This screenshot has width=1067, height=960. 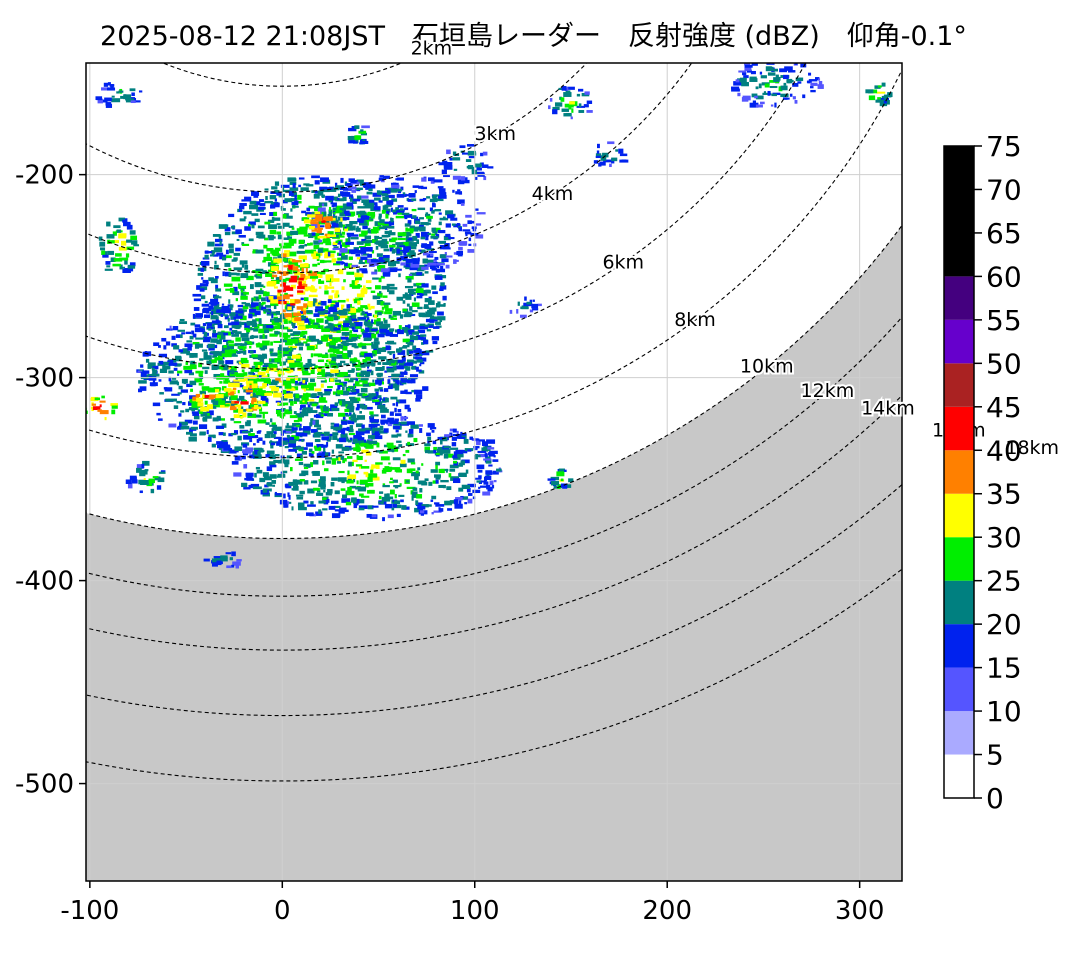 What do you see at coordinates (282, 911) in the screenshot?
I see `x-tick-label: 0` at bounding box center [282, 911].